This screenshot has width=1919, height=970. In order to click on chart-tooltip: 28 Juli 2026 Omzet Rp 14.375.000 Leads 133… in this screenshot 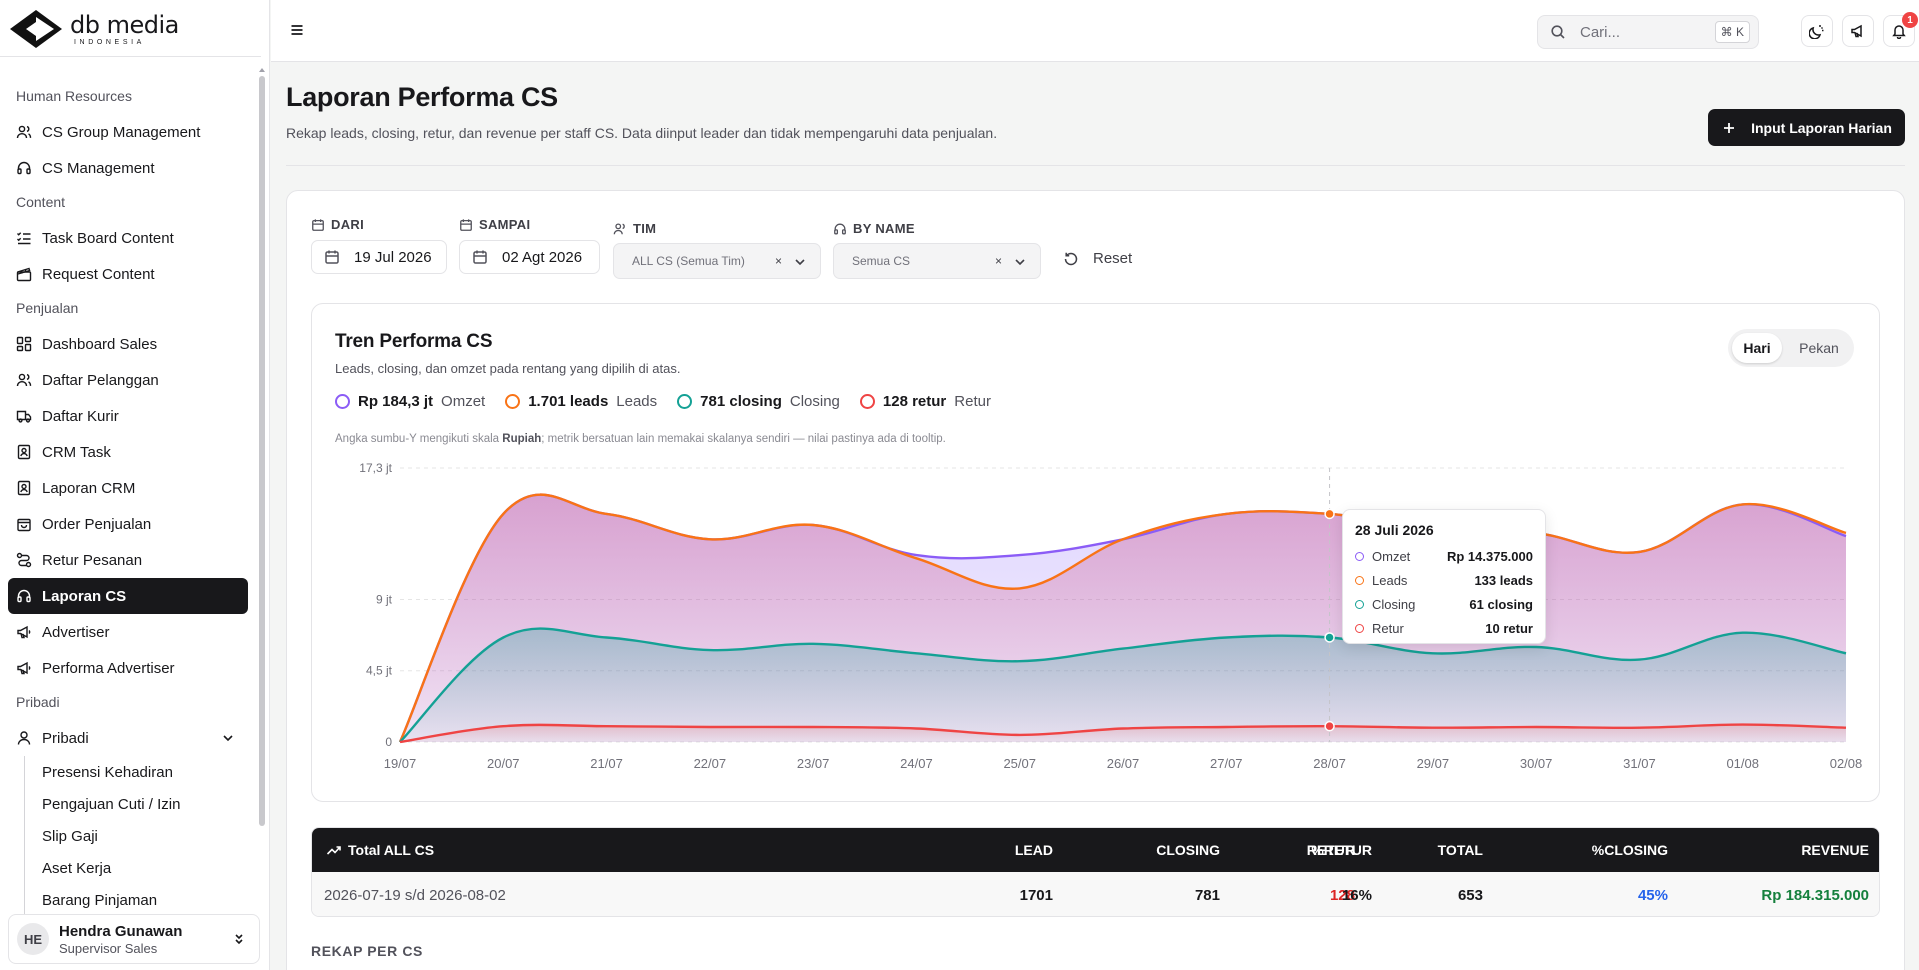, I will do `click(1444, 576)`.